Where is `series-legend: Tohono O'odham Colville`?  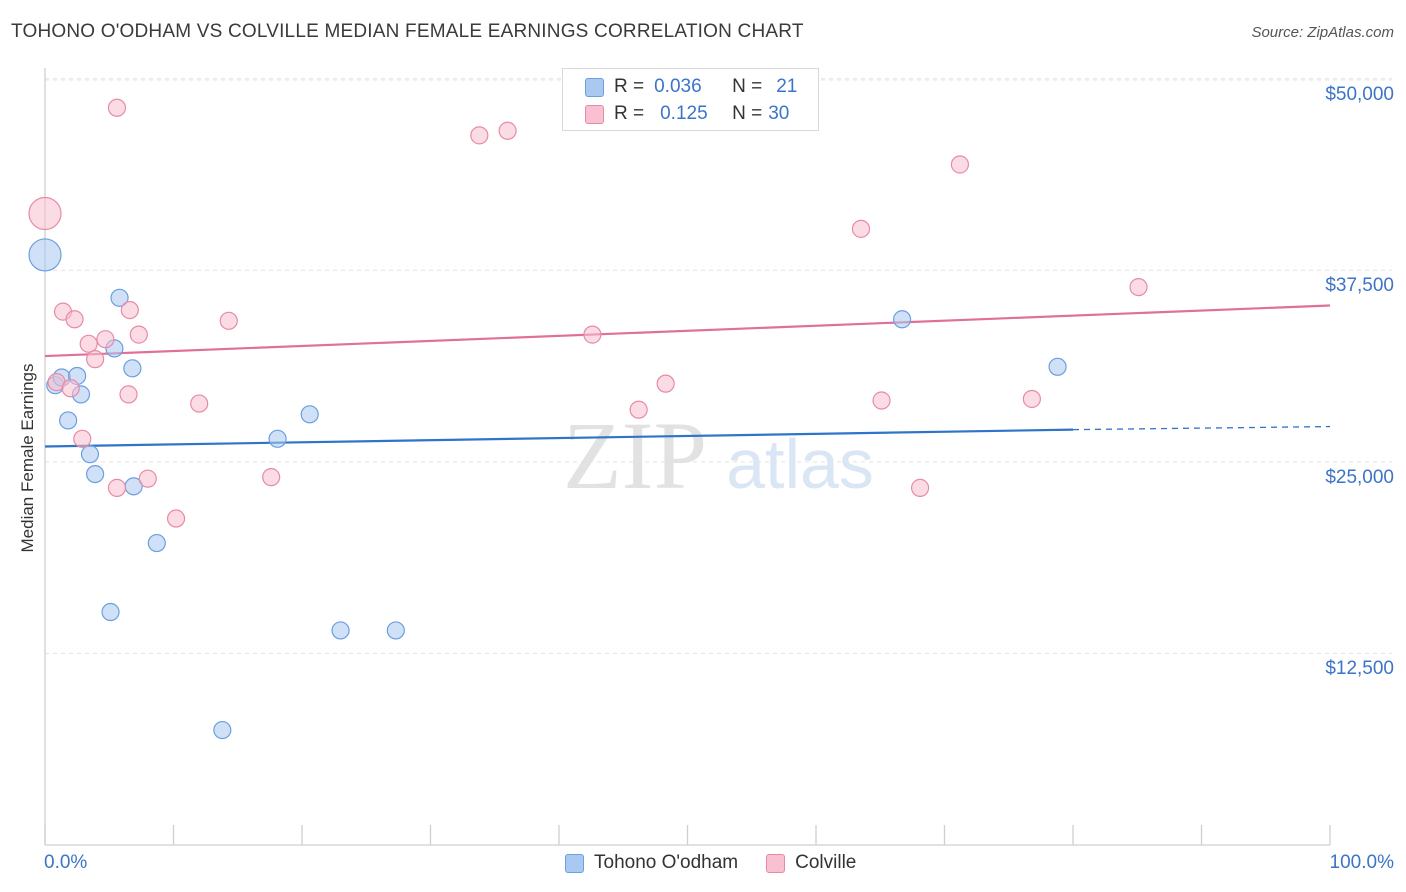 series-legend: Tohono O'odham Colville is located at coordinates (724, 863).